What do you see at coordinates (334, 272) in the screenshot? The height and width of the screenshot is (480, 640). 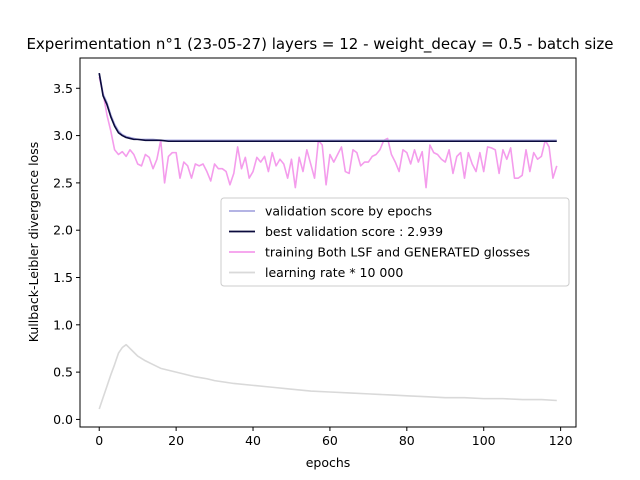 I see `legend-entry-label: learning rate * 10 000` at bounding box center [334, 272].